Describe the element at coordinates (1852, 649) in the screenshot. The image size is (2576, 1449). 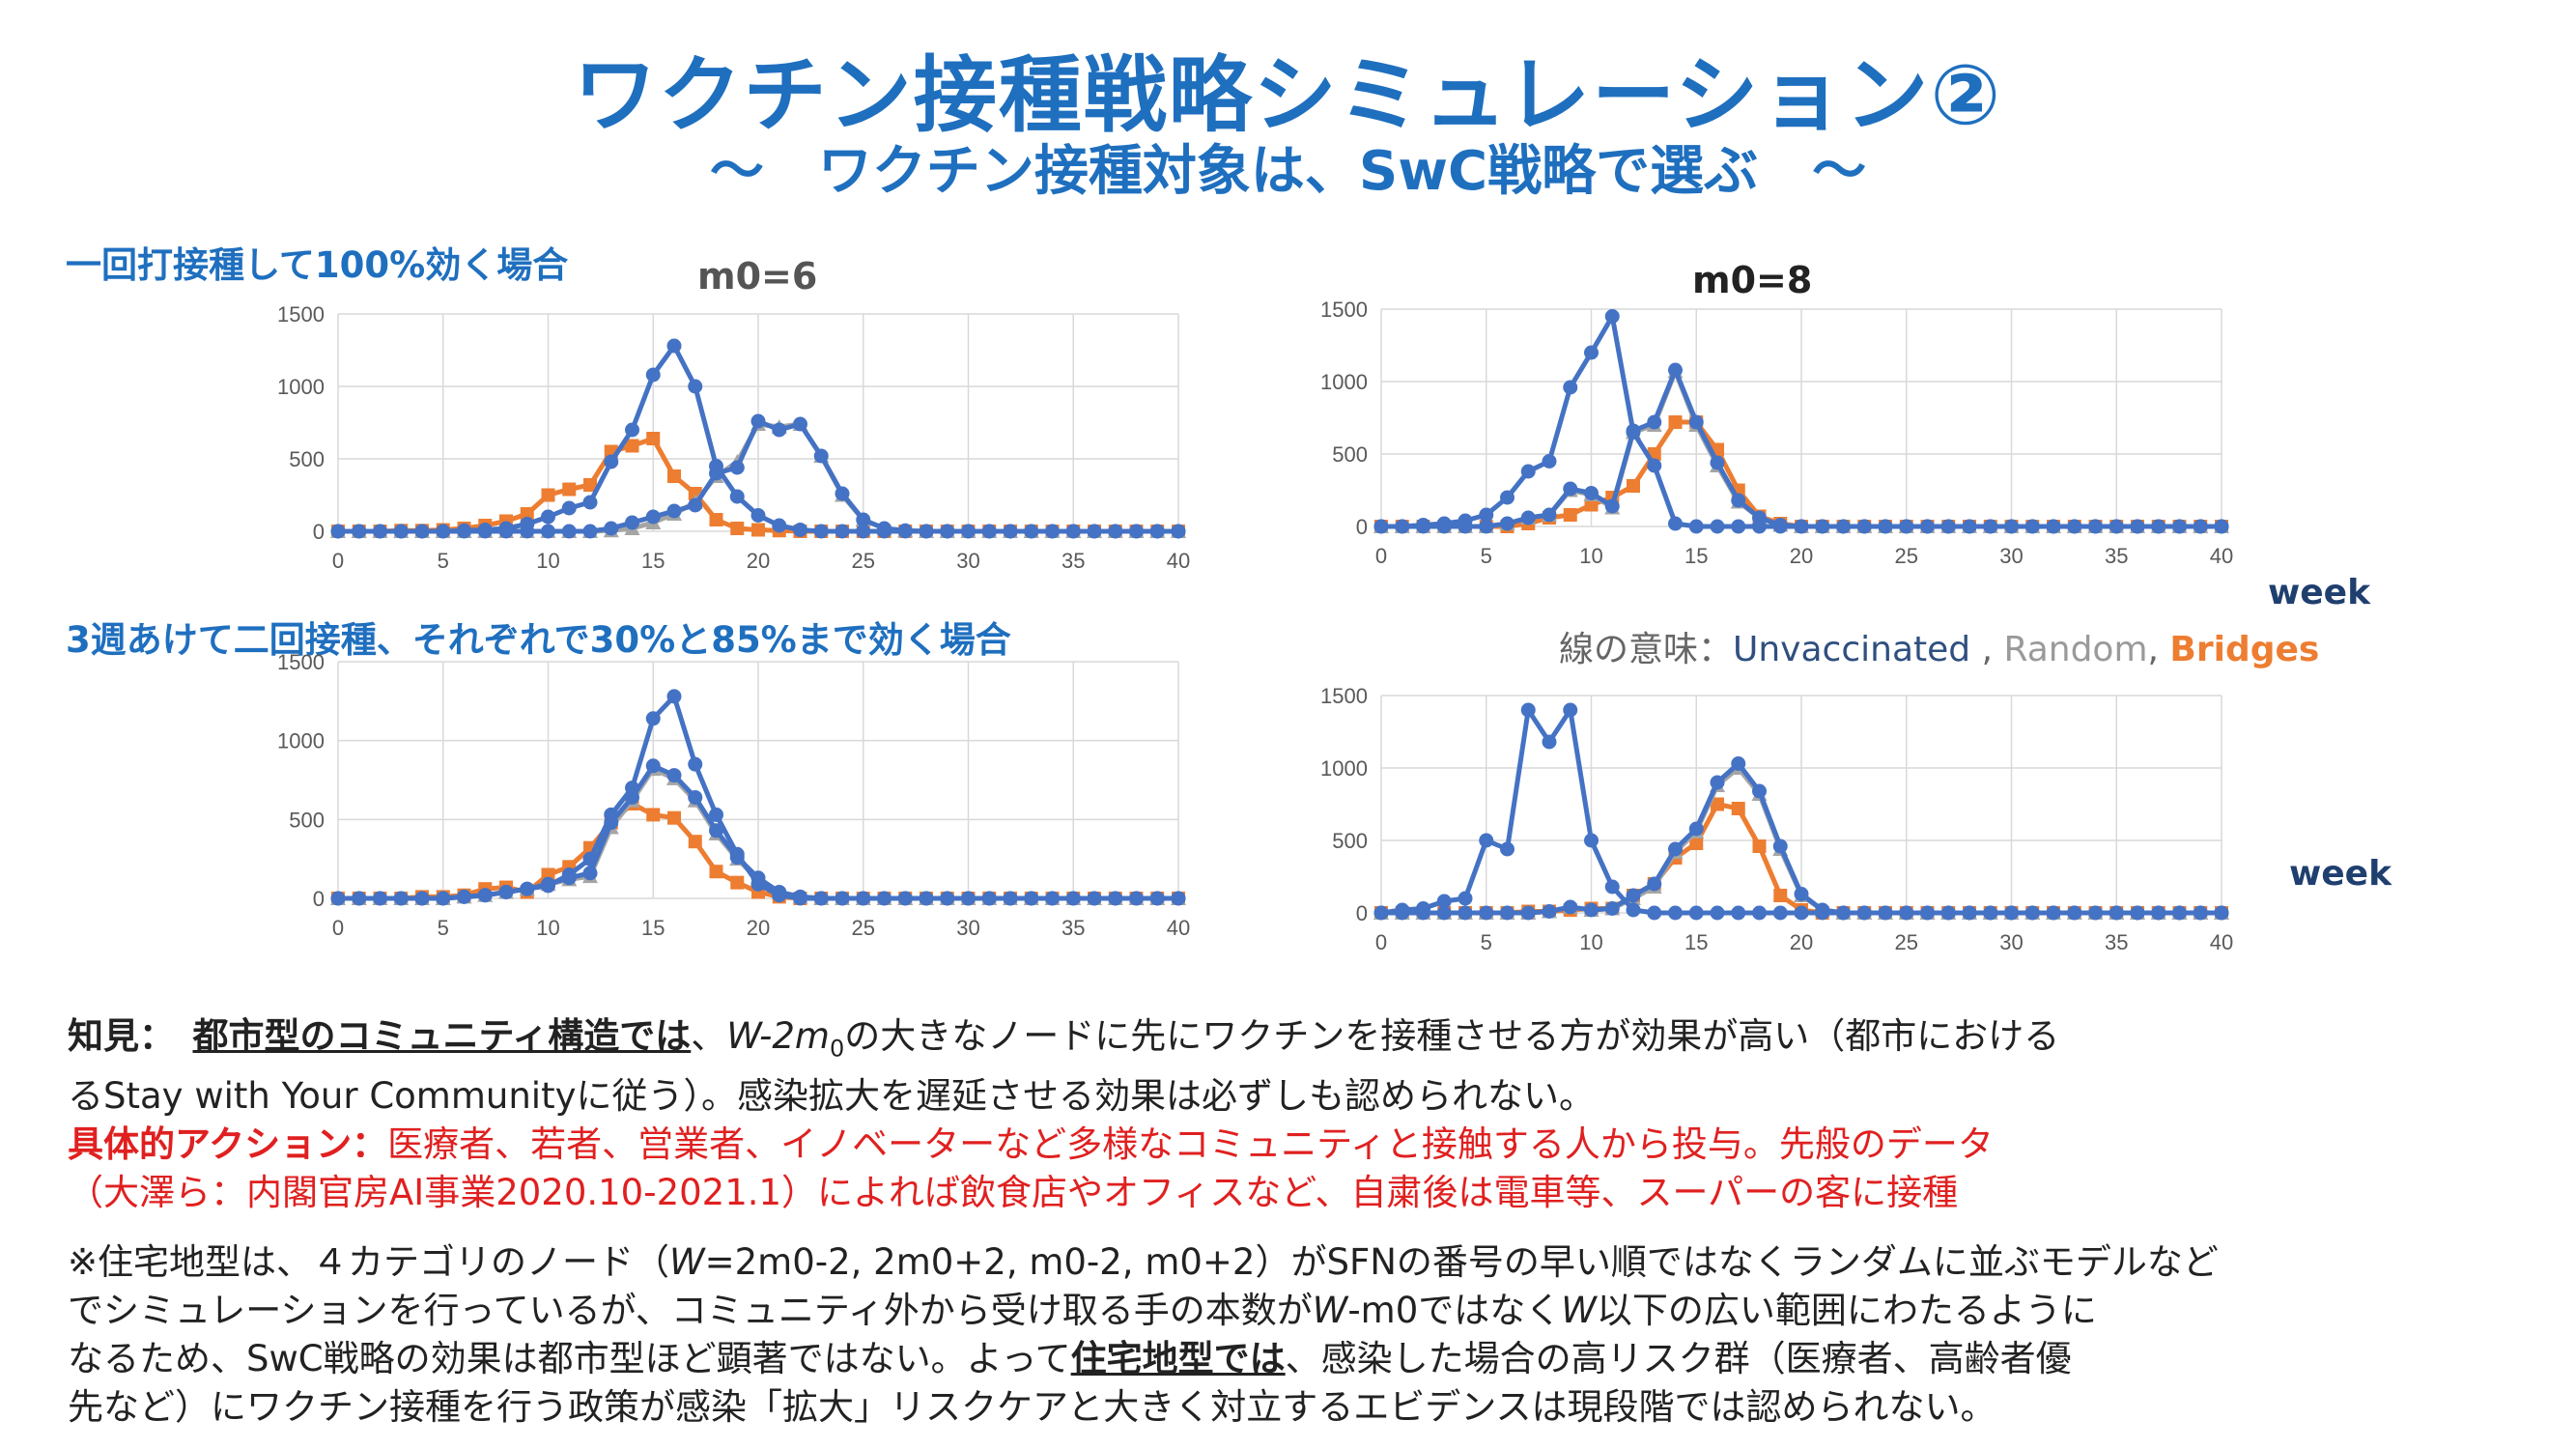
I see `legend-unvaccinated: Unvaccinated` at that location.